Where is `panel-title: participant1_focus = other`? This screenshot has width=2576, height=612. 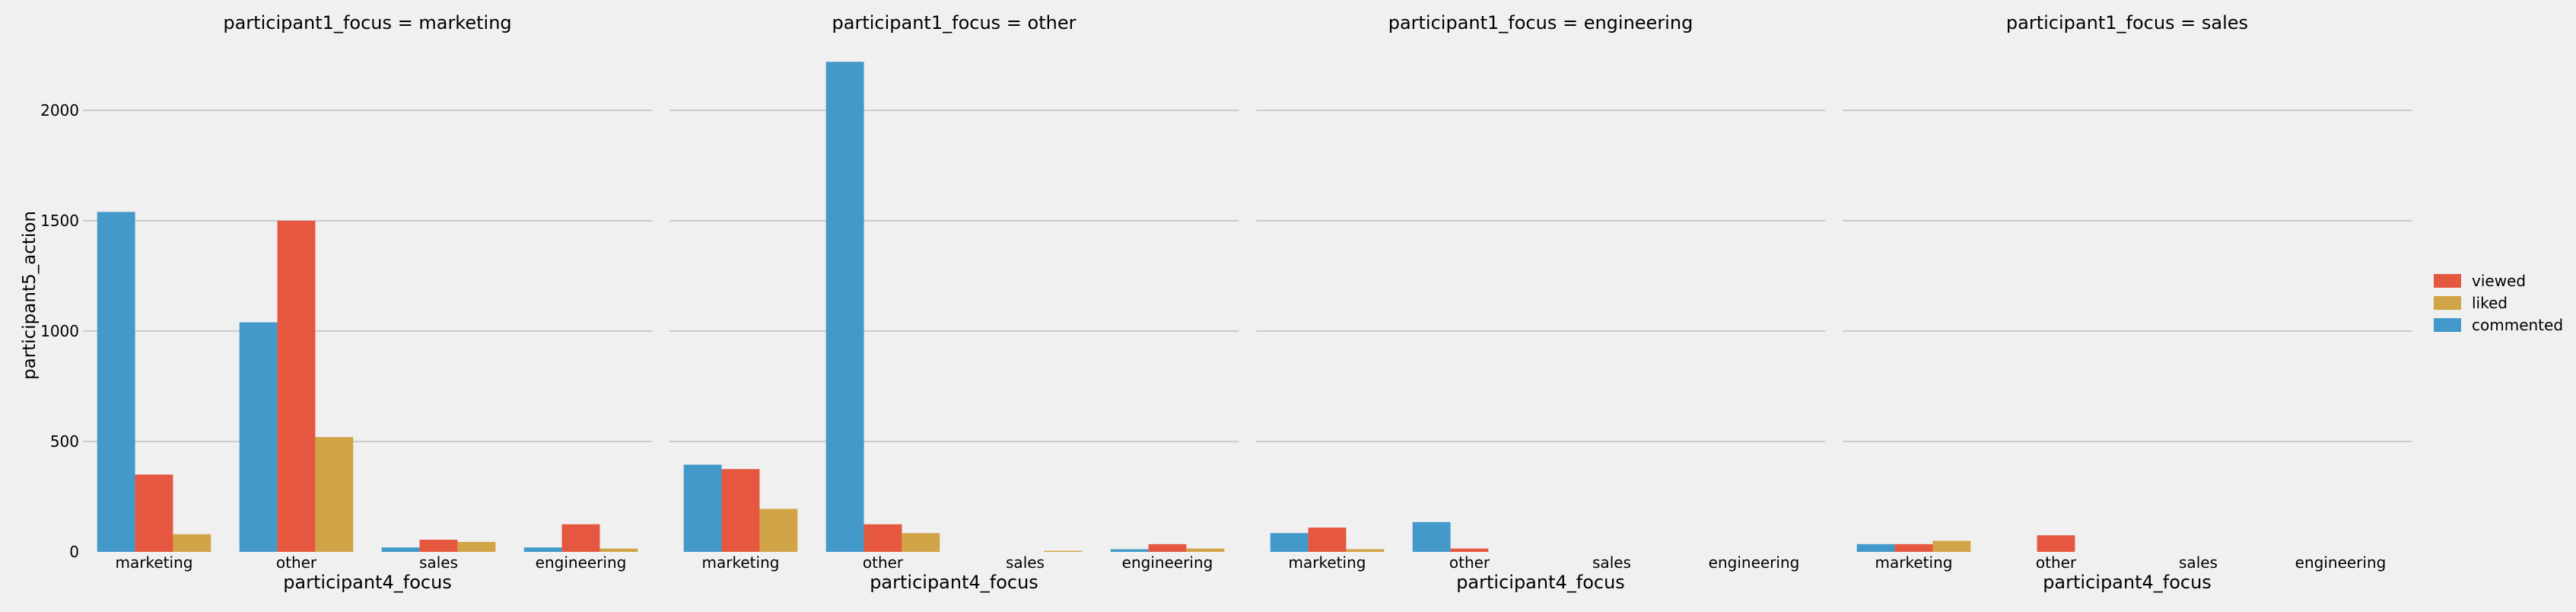
panel-title: participant1_focus = other is located at coordinates (955, 22).